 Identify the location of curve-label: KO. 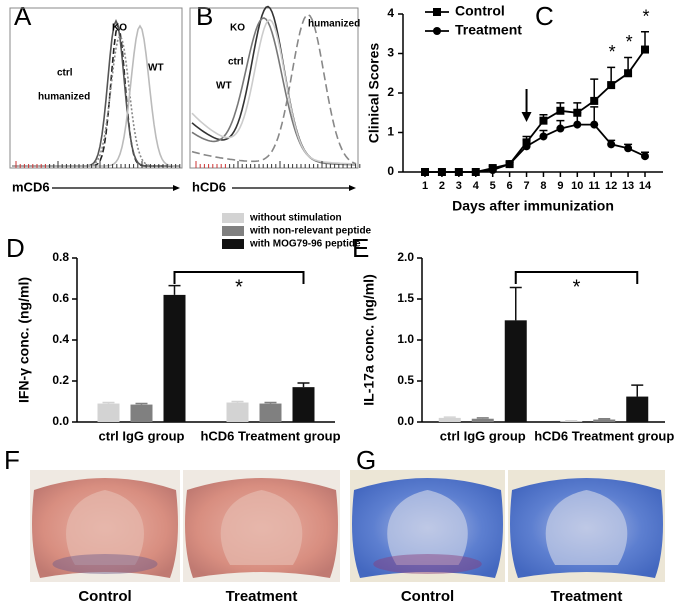
(237, 28).